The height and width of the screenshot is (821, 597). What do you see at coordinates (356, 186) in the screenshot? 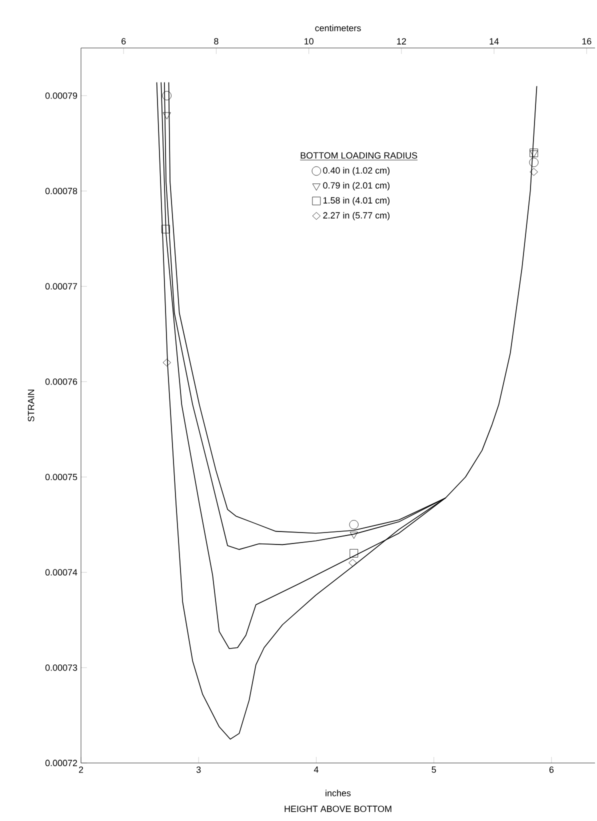
I see `legend-label: 0.79 in (2.01 cm)` at bounding box center [356, 186].